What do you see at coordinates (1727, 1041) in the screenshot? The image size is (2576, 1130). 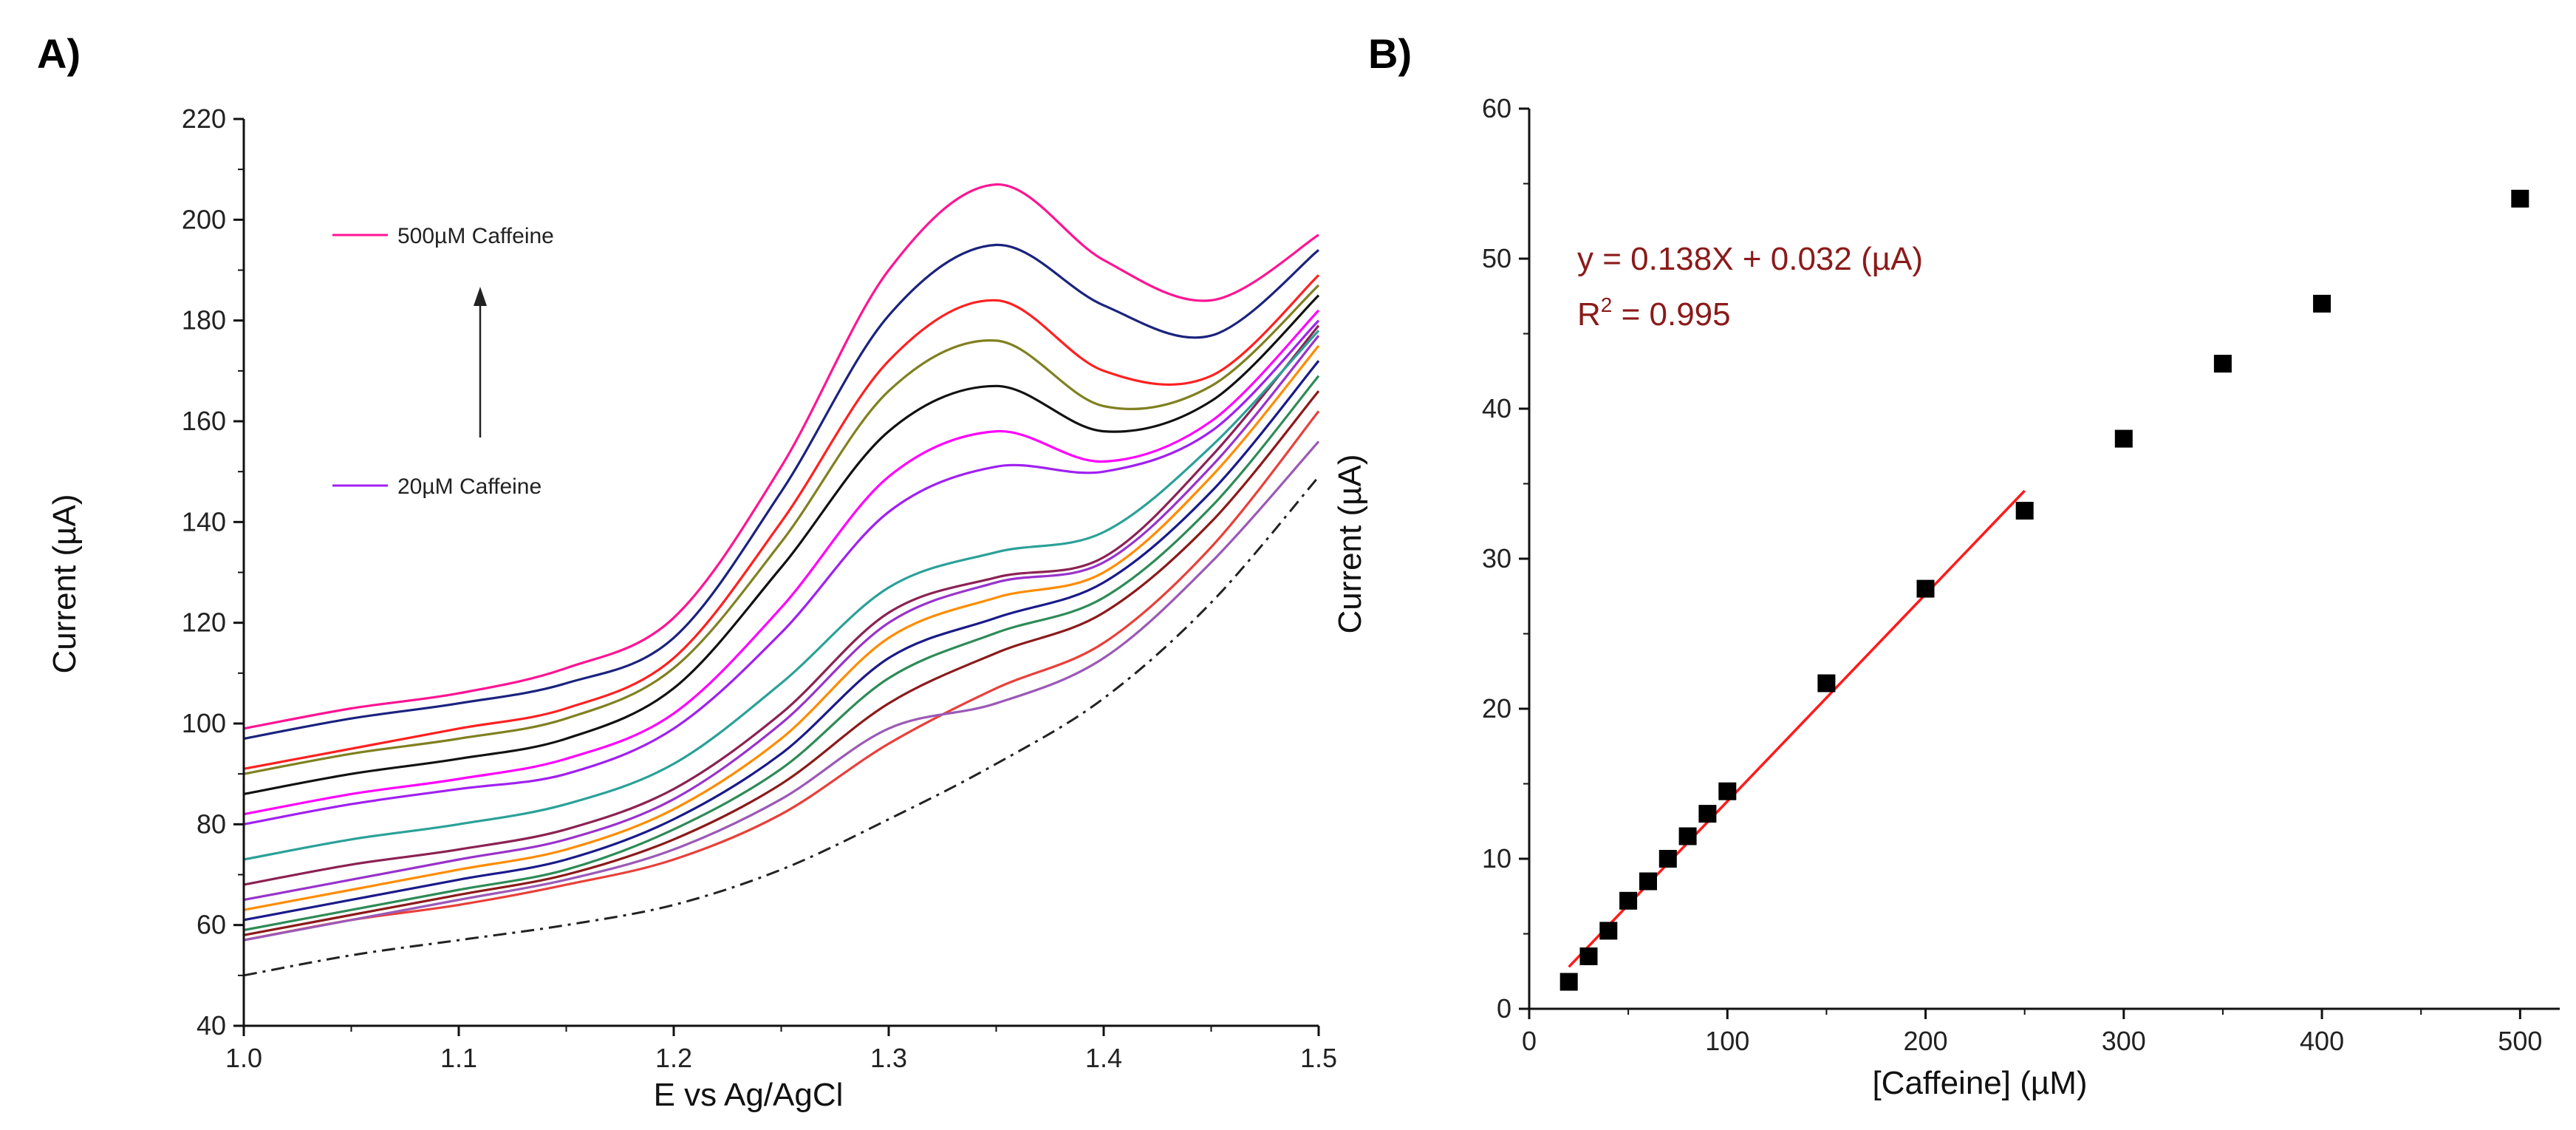 I see `panel-b-x-tick-label: 100` at bounding box center [1727, 1041].